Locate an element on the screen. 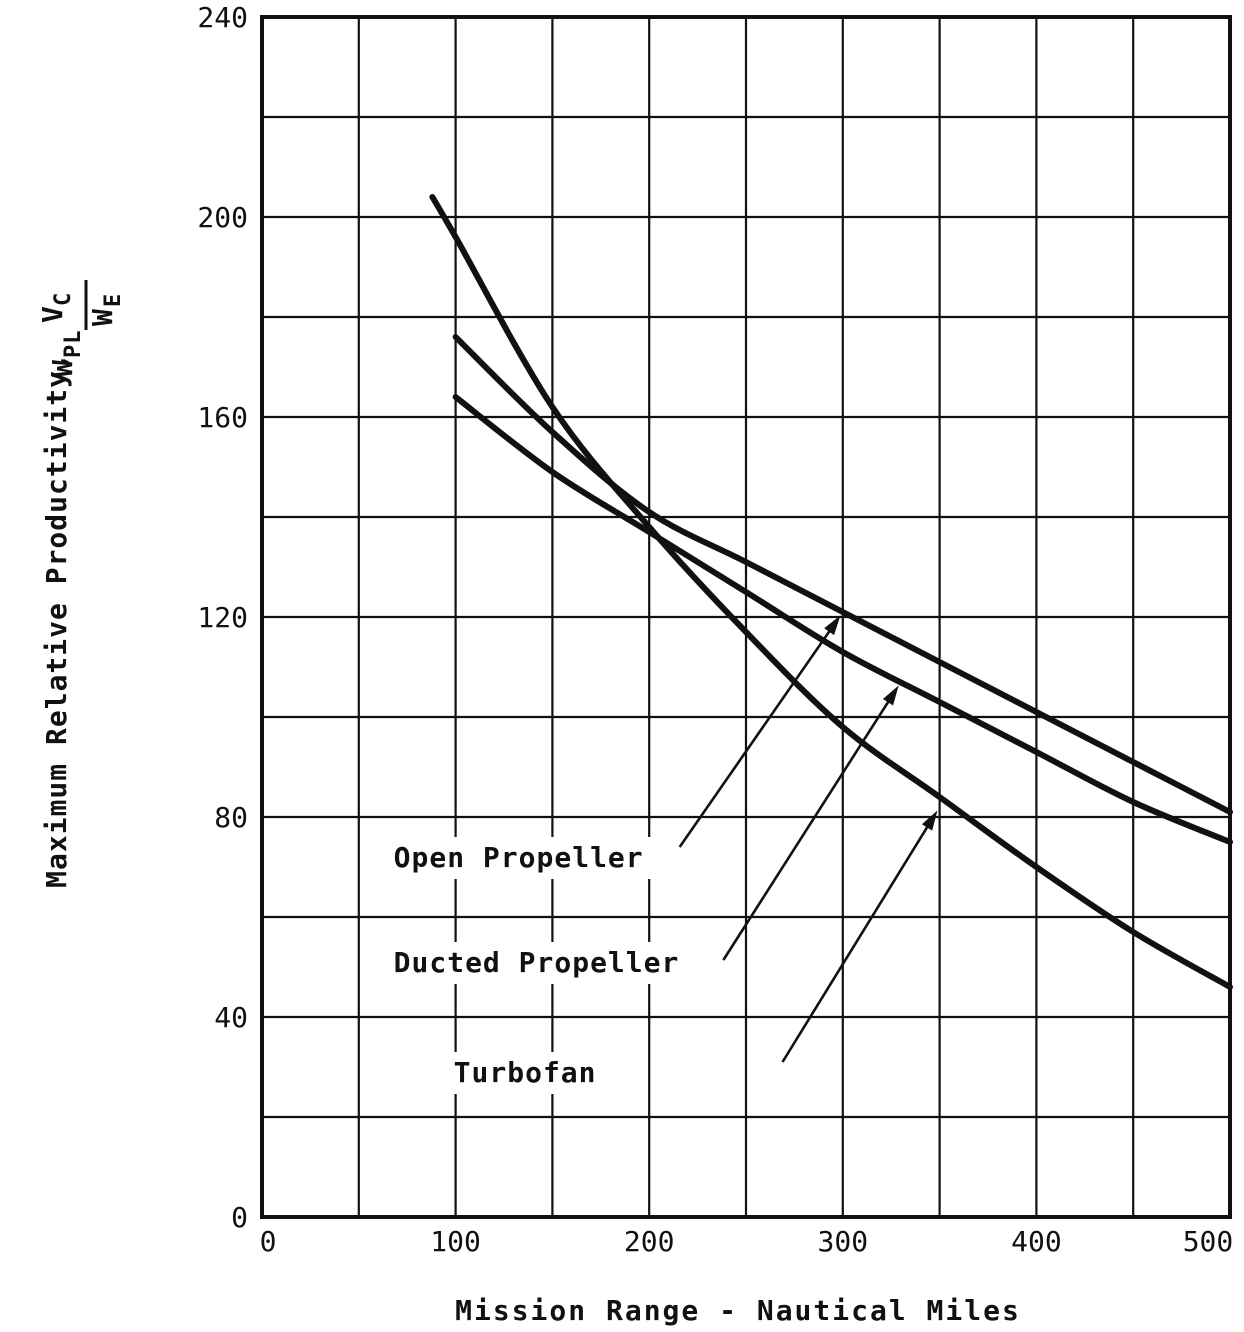 The image size is (1244, 1332). annotation-arrow-open-propeller is located at coordinates (756, 737).